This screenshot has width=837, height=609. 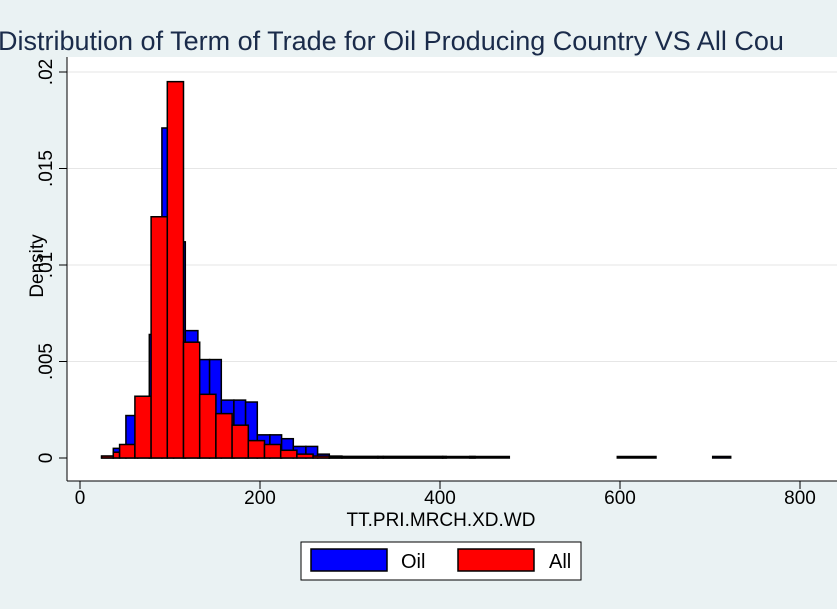 I want to click on legend-label-oil: Oil, so click(x=413, y=562).